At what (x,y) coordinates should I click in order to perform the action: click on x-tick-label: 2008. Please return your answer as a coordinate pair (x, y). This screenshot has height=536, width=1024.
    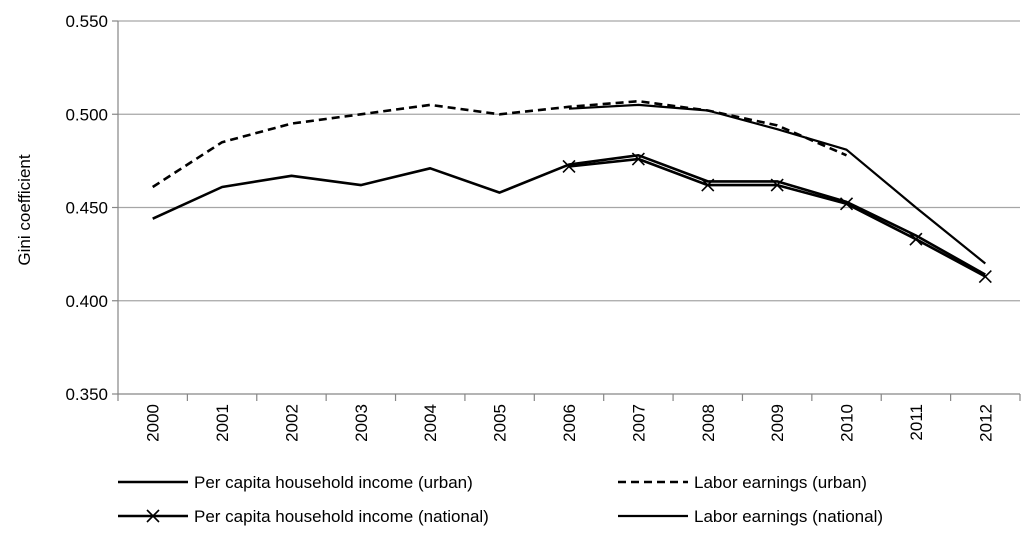
    Looking at the image, I should click on (708, 423).